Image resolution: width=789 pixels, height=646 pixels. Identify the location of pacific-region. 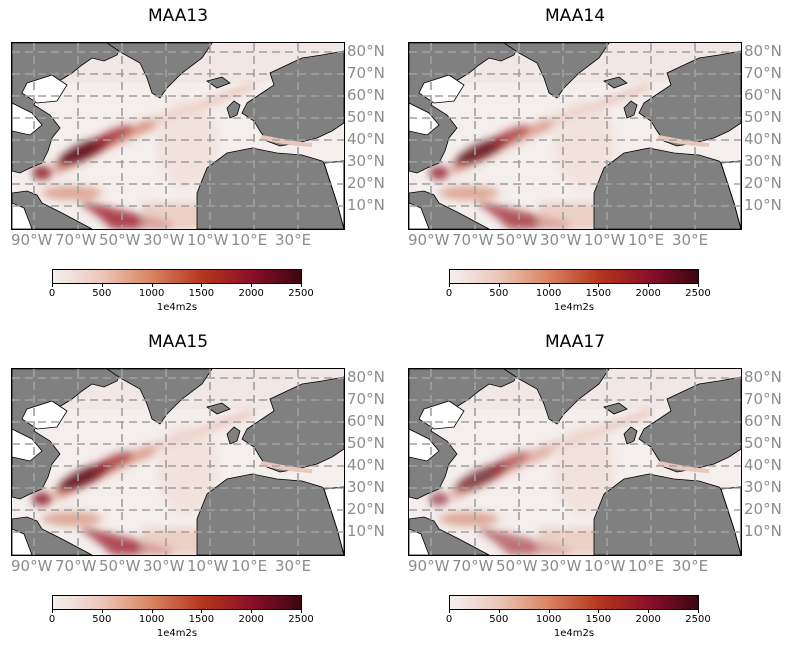
(22, 541).